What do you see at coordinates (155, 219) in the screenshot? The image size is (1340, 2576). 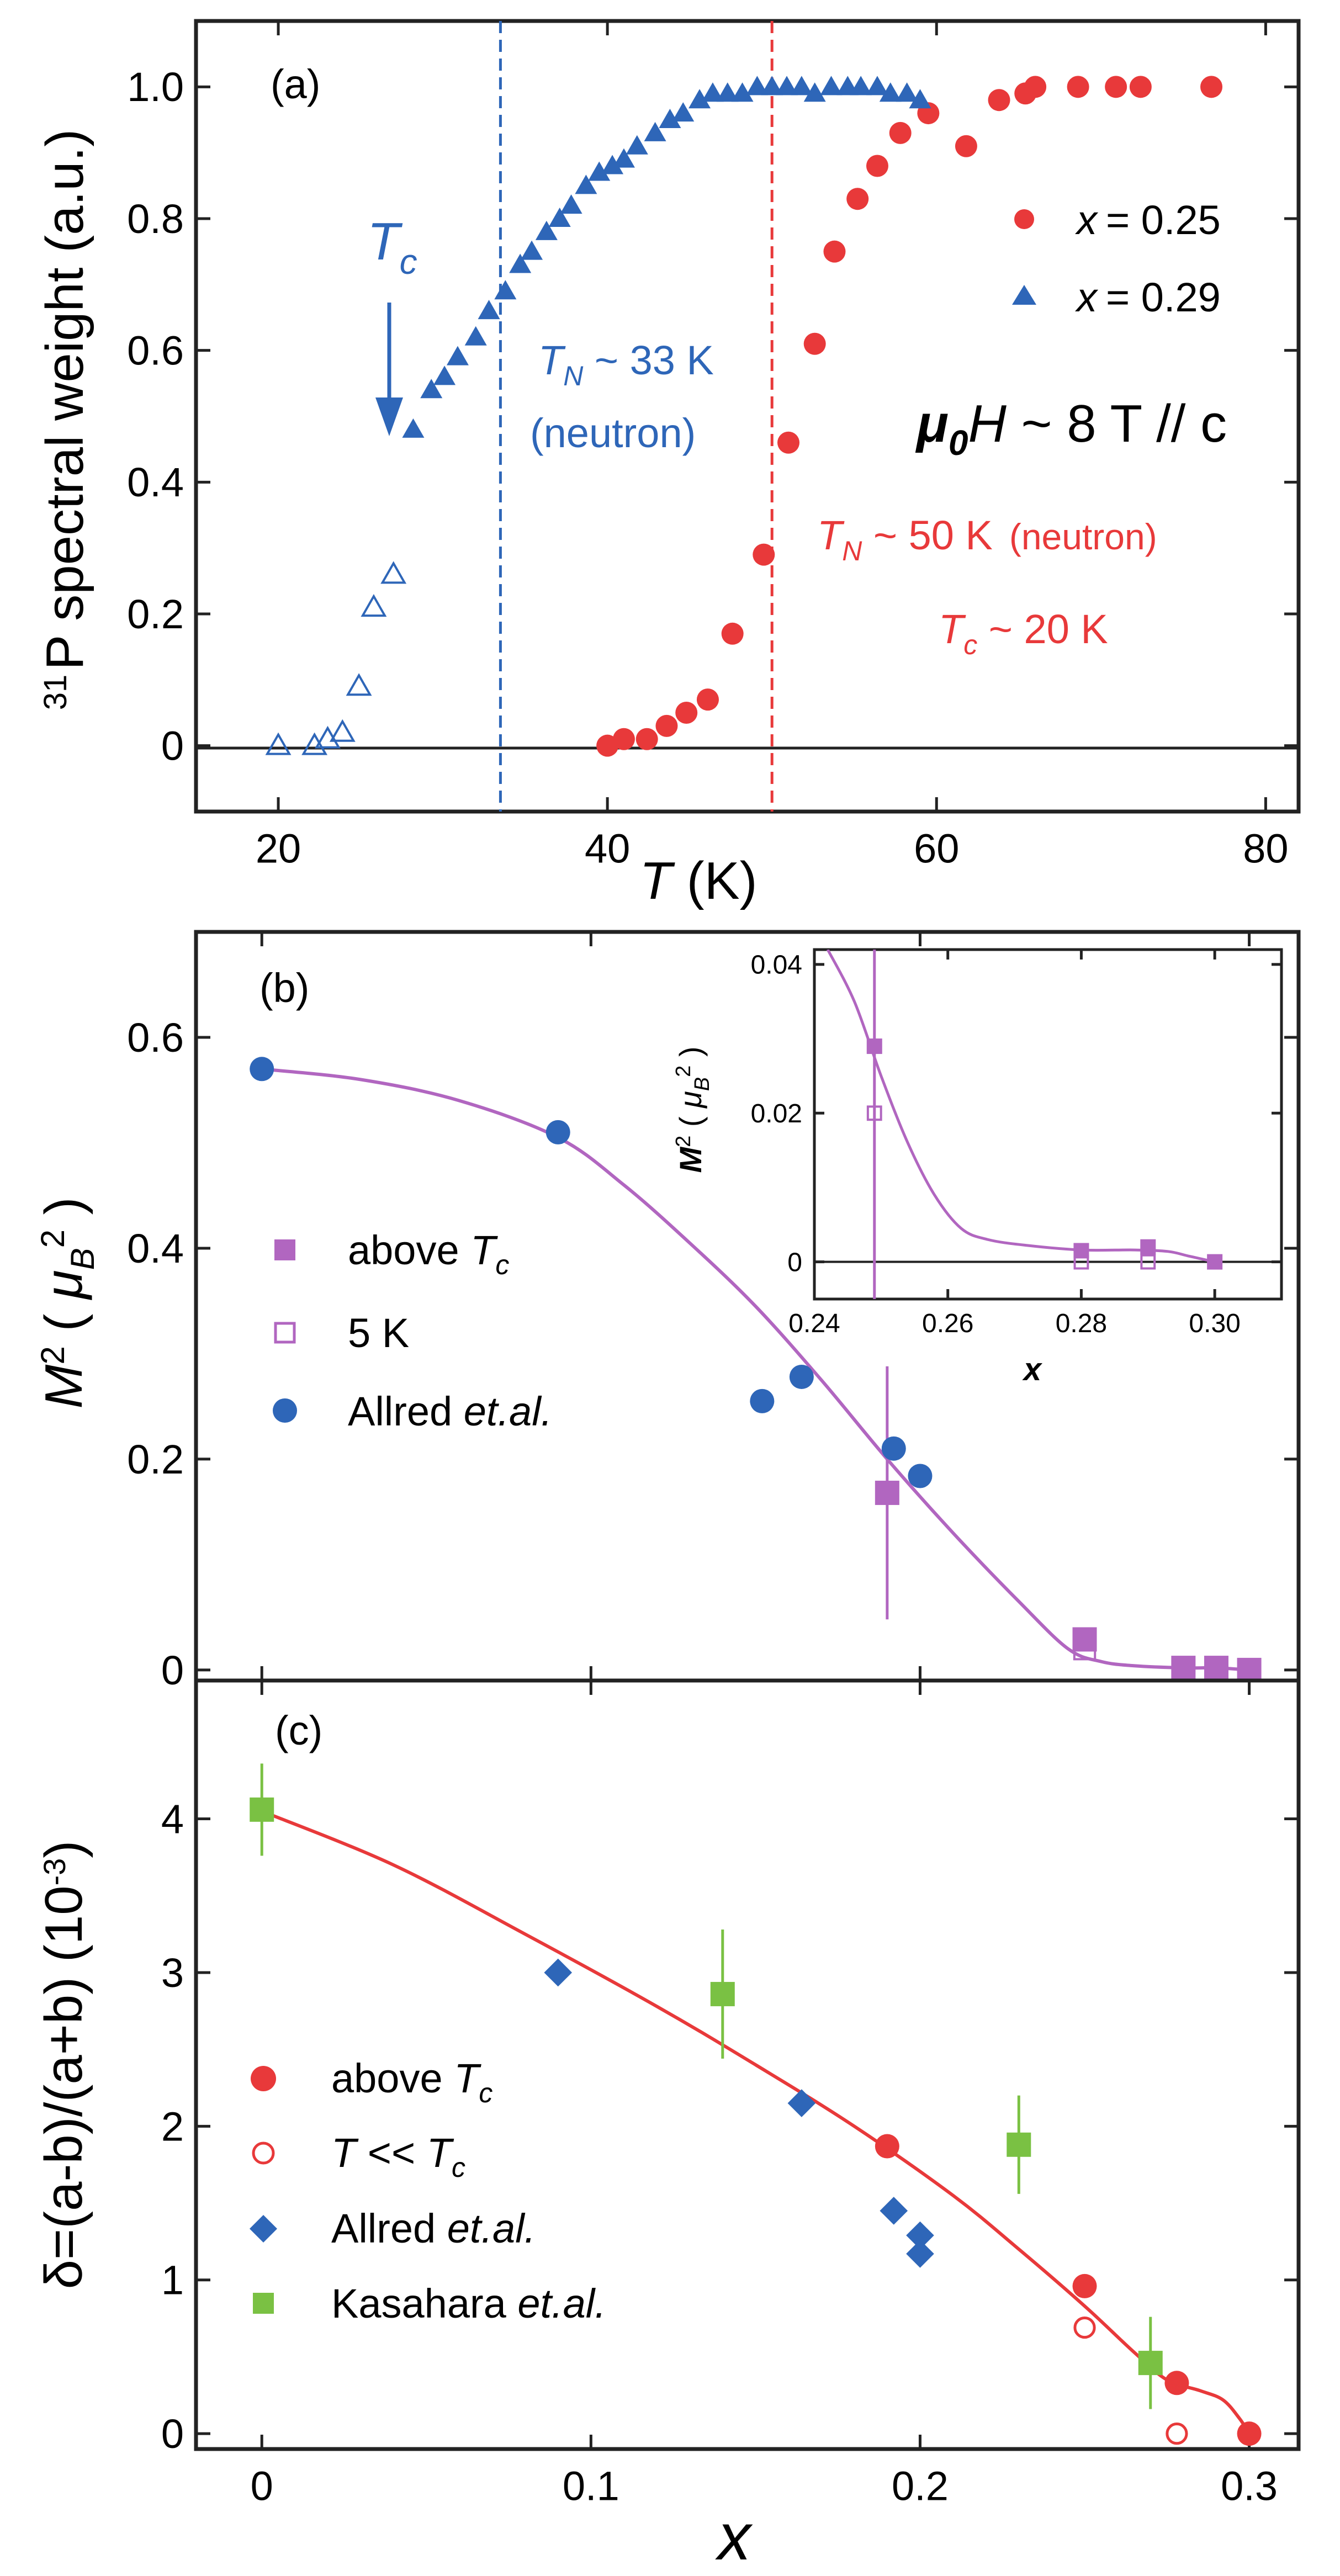 I see `a-ytick-label-4: 0.8` at bounding box center [155, 219].